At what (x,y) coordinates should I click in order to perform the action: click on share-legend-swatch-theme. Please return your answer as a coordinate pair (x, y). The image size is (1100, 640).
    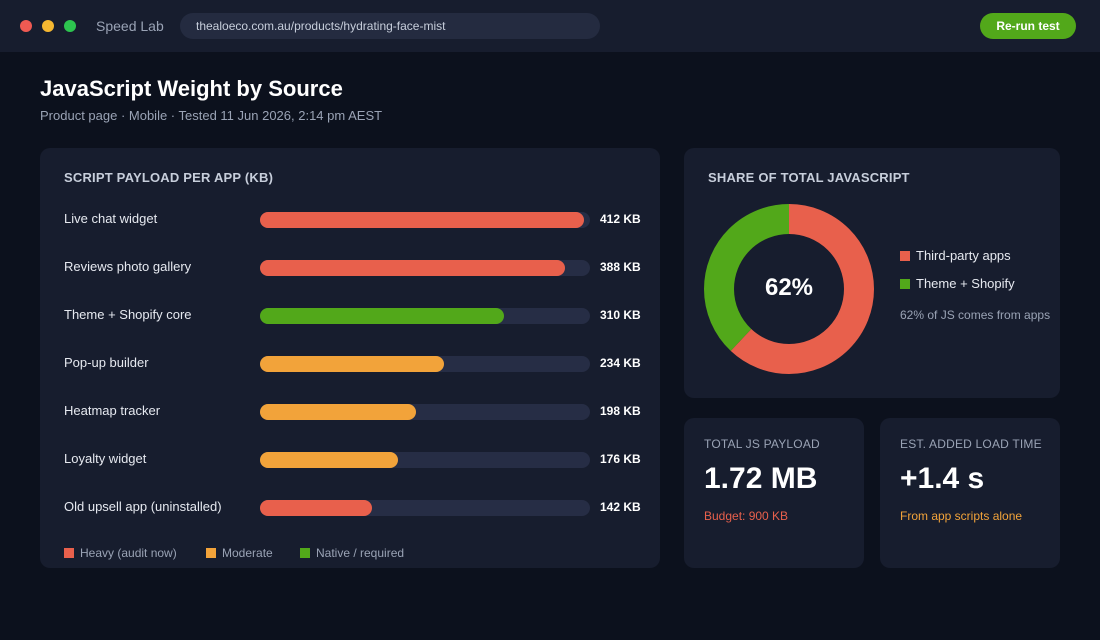
    Looking at the image, I should click on (905, 284).